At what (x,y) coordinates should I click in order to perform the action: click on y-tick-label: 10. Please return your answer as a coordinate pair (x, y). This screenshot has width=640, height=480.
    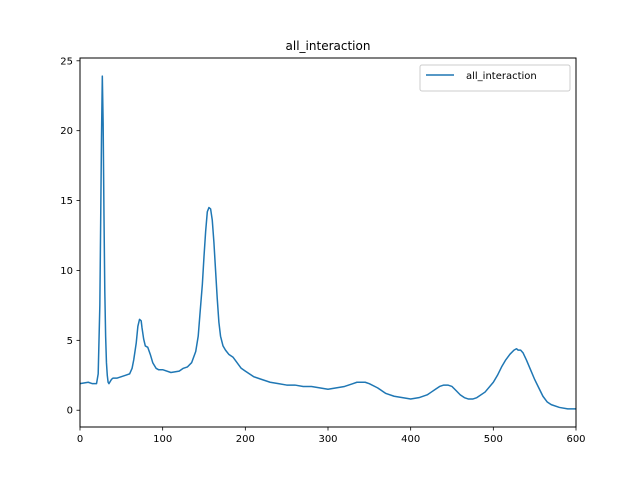
    Looking at the image, I should click on (66, 271).